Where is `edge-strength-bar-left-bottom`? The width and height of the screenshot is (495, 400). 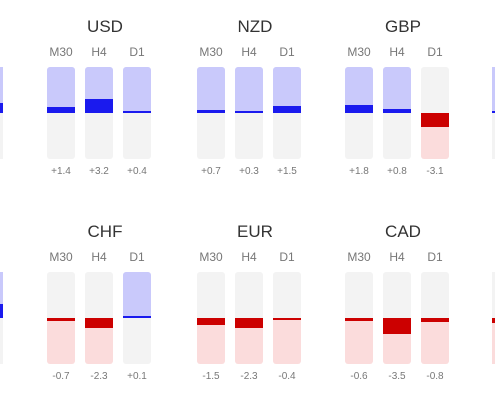 edge-strength-bar-left-bottom is located at coordinates (1, 318).